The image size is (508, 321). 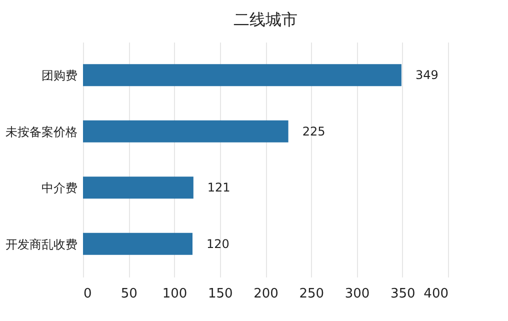 I want to click on data-label: 225, so click(x=314, y=131).